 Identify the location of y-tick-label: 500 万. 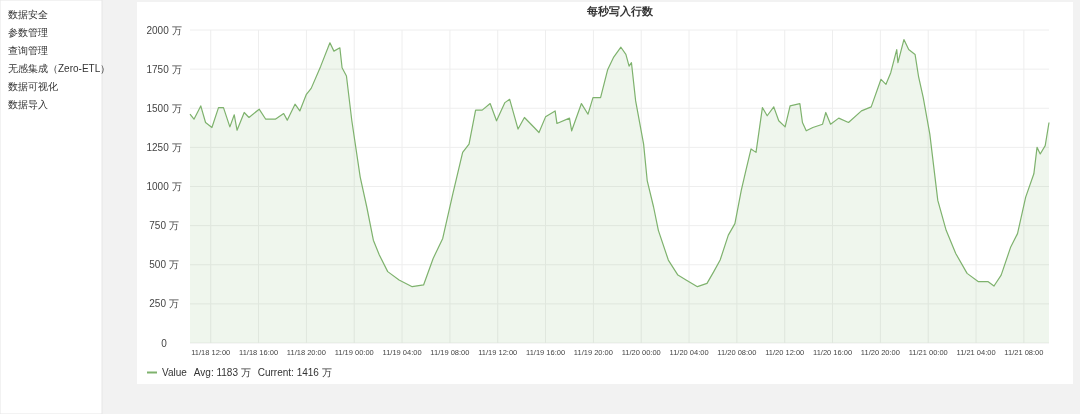
(164, 265).